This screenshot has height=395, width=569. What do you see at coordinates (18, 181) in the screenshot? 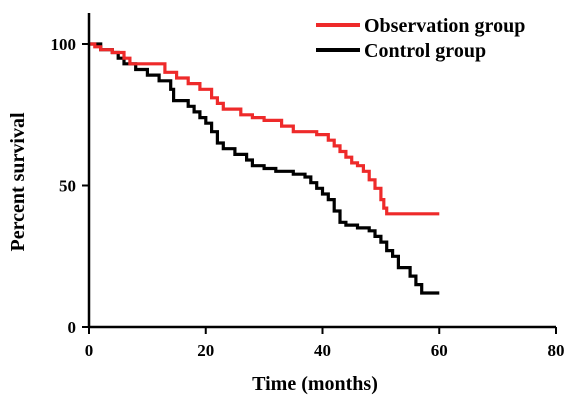
I see `y-axis-title: Percent survival` at bounding box center [18, 181].